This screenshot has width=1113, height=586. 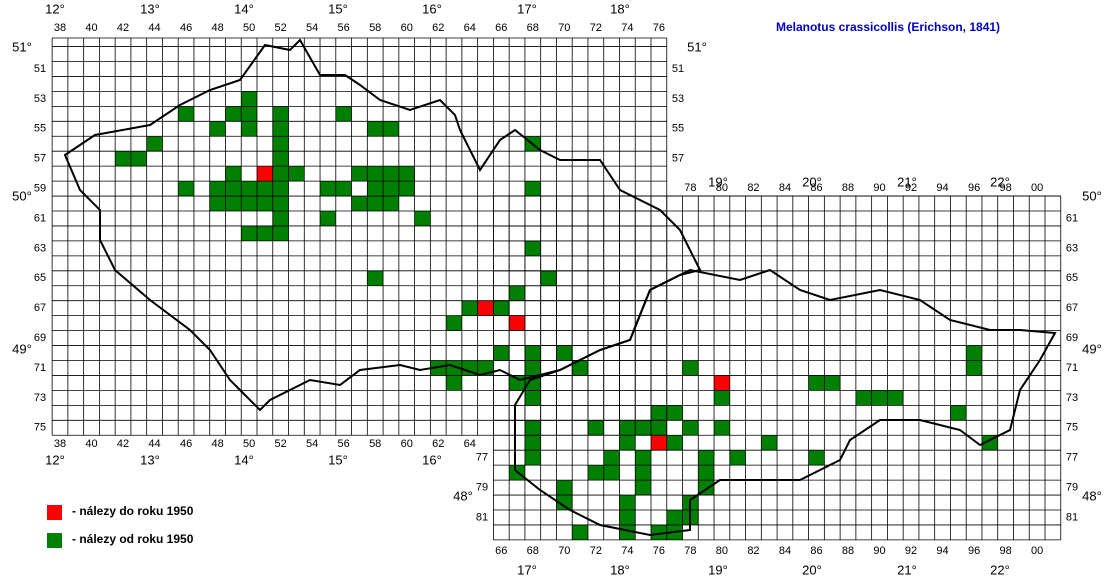 What do you see at coordinates (438, 444) in the screenshot?
I see `label: 62` at bounding box center [438, 444].